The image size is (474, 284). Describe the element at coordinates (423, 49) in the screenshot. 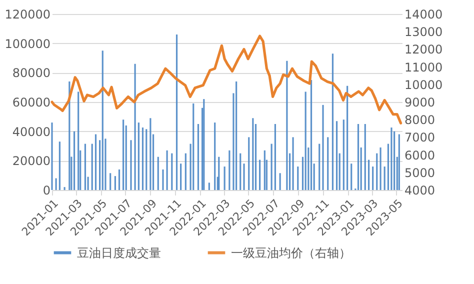

I see `y2-tick-label: 12000` at that location.